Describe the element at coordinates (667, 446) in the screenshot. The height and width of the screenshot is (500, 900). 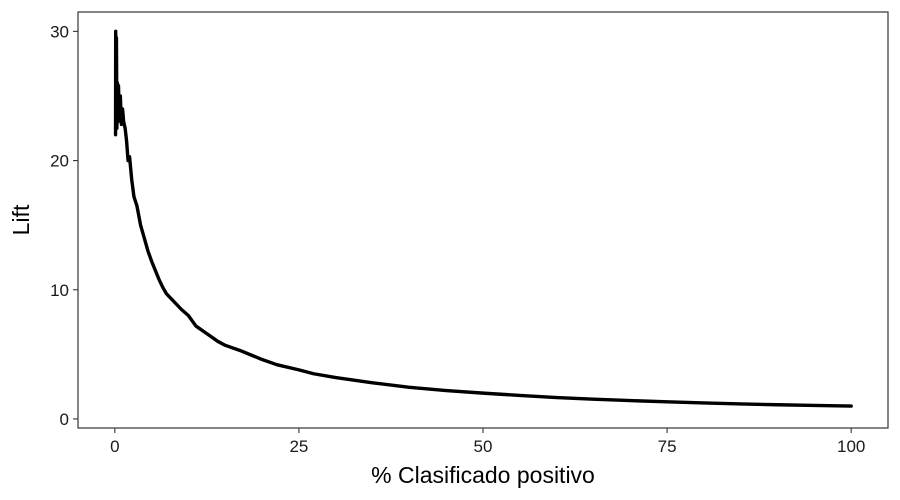
I see `x-tick-label: 75` at that location.